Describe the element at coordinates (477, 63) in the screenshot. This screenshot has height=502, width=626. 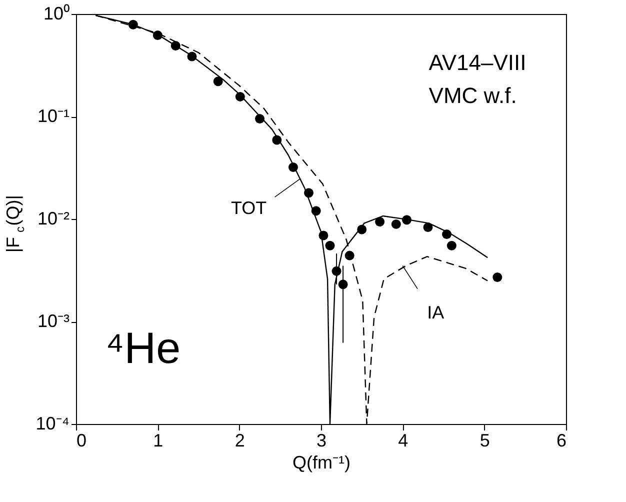
I see `annotation: AV14–VIII` at that location.